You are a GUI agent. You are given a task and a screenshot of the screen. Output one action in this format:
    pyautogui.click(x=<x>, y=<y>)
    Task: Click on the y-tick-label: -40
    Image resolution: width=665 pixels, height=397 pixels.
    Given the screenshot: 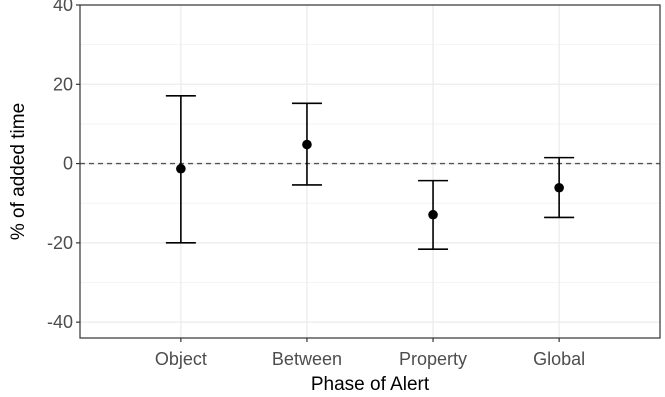 What is the action you would take?
    pyautogui.click(x=60, y=322)
    